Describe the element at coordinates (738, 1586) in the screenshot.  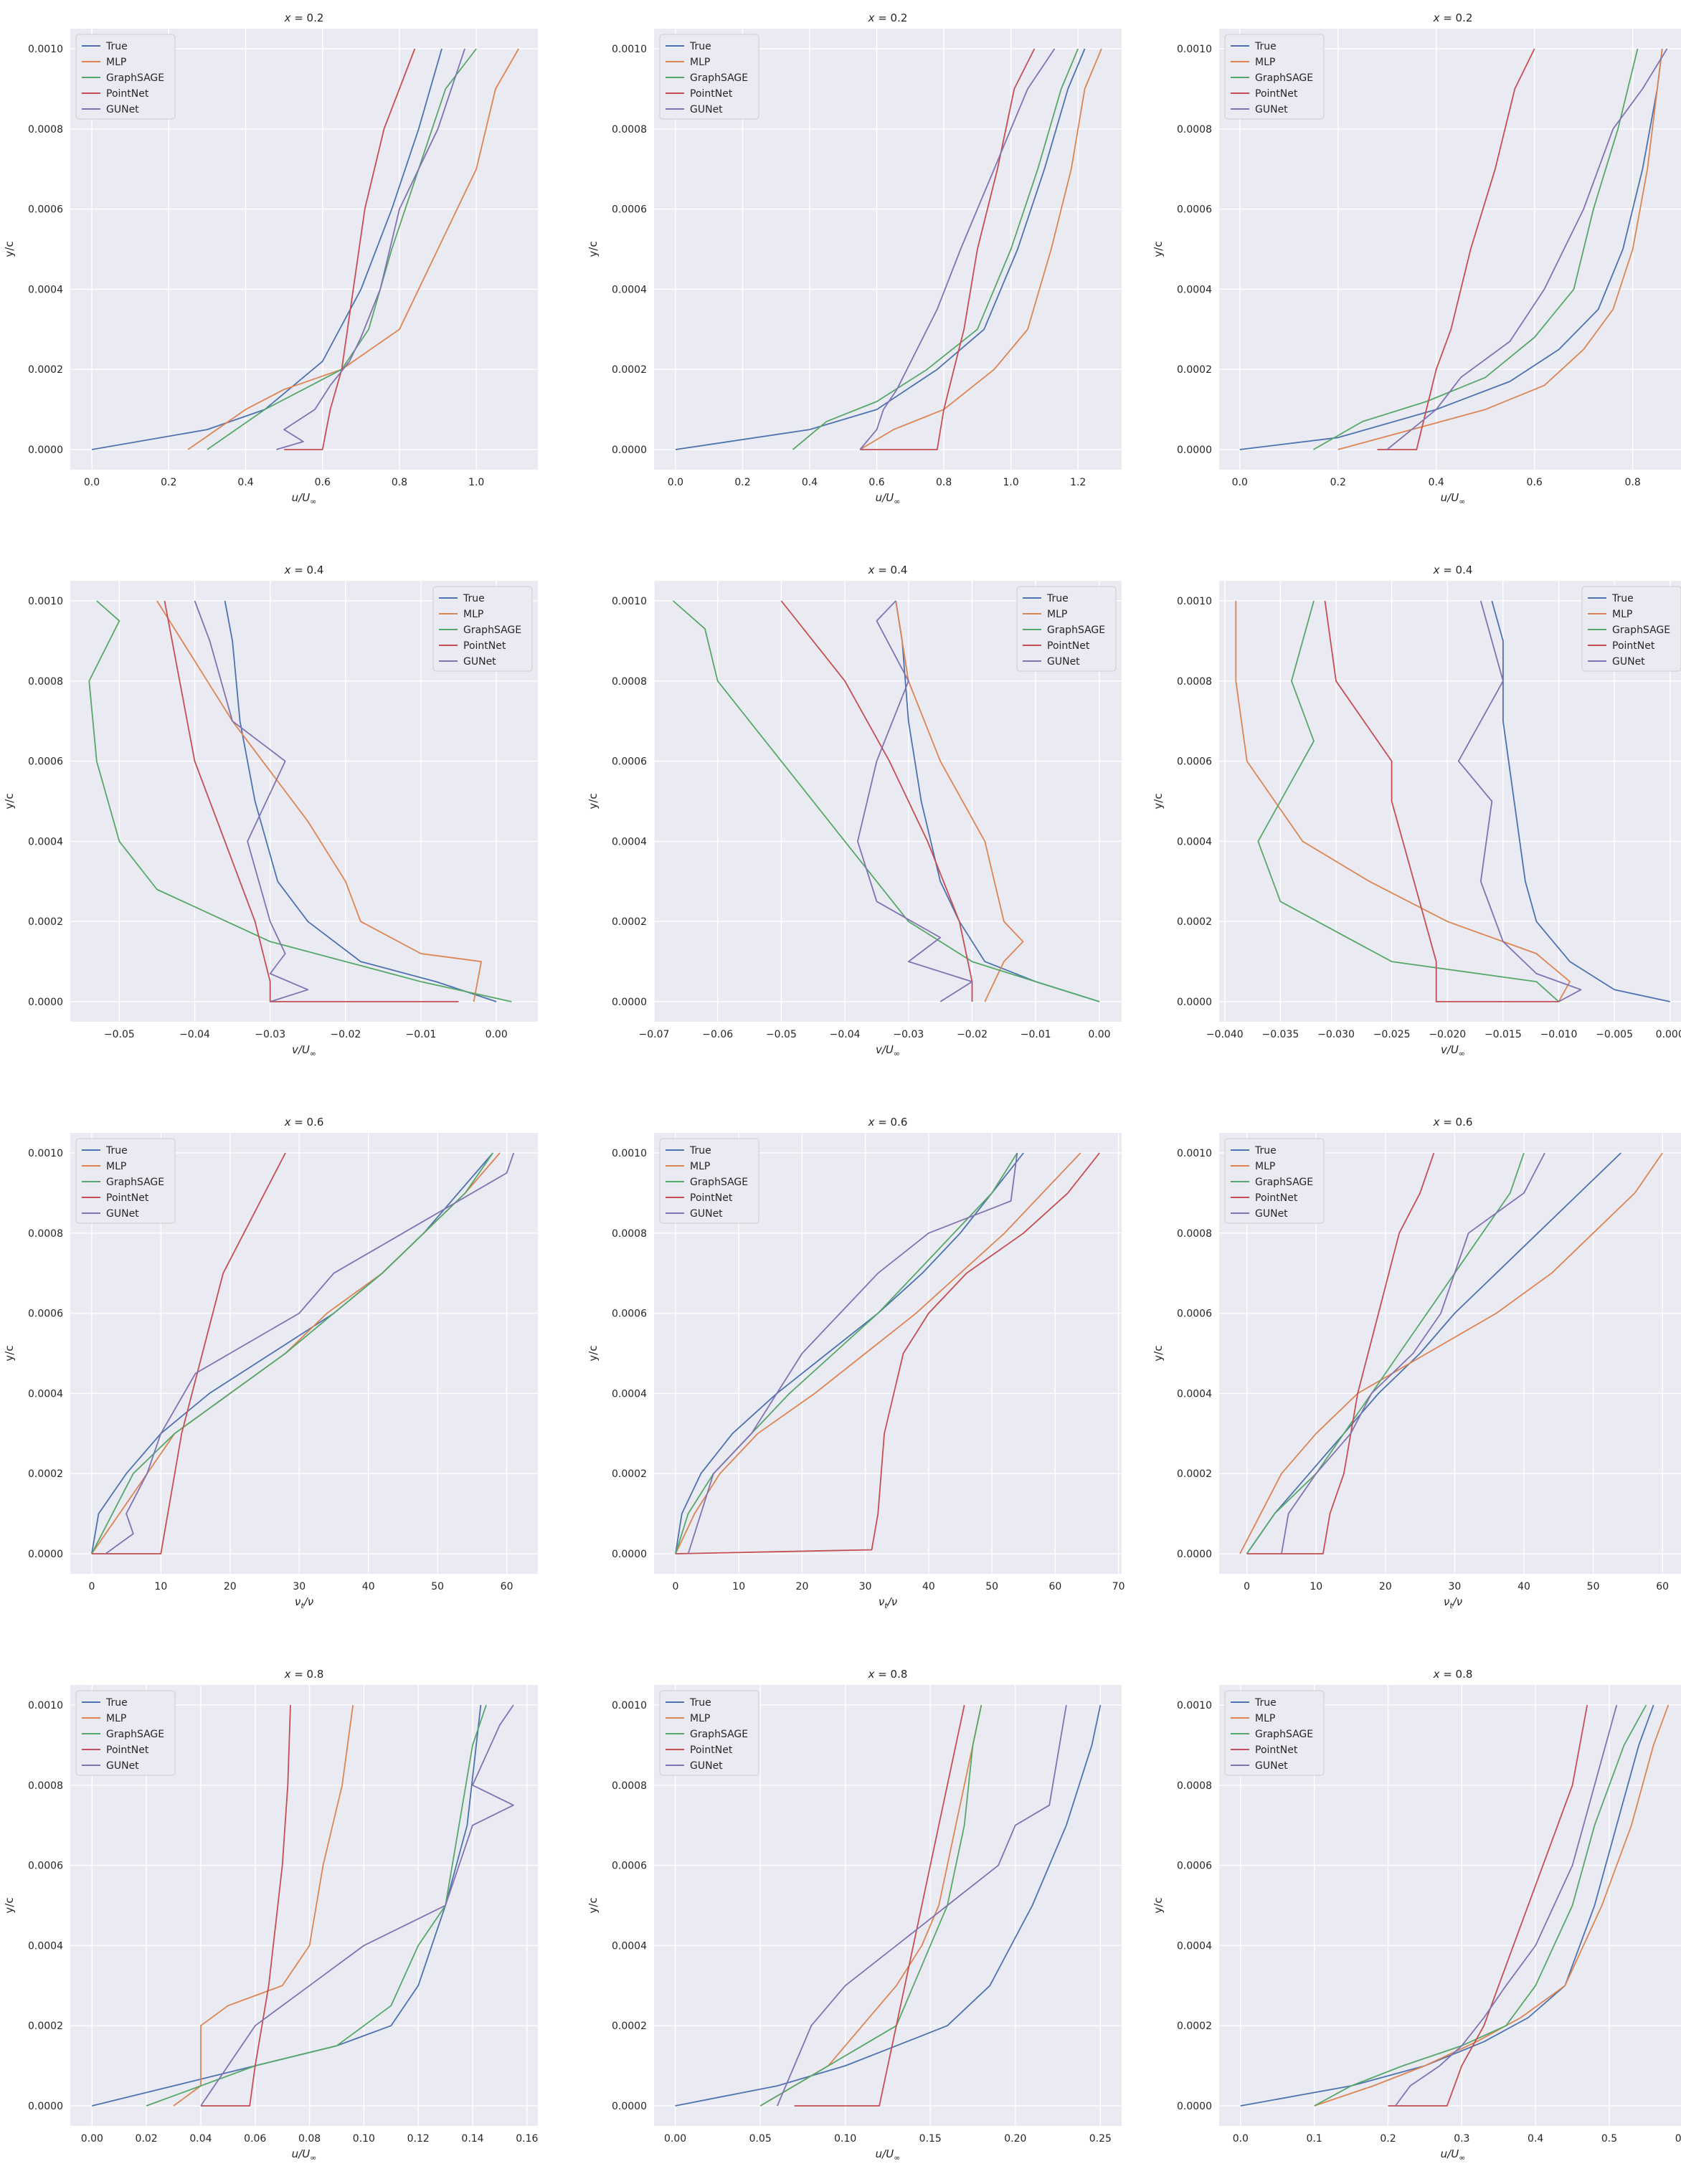
I see `x-tick-label: 10` at that location.